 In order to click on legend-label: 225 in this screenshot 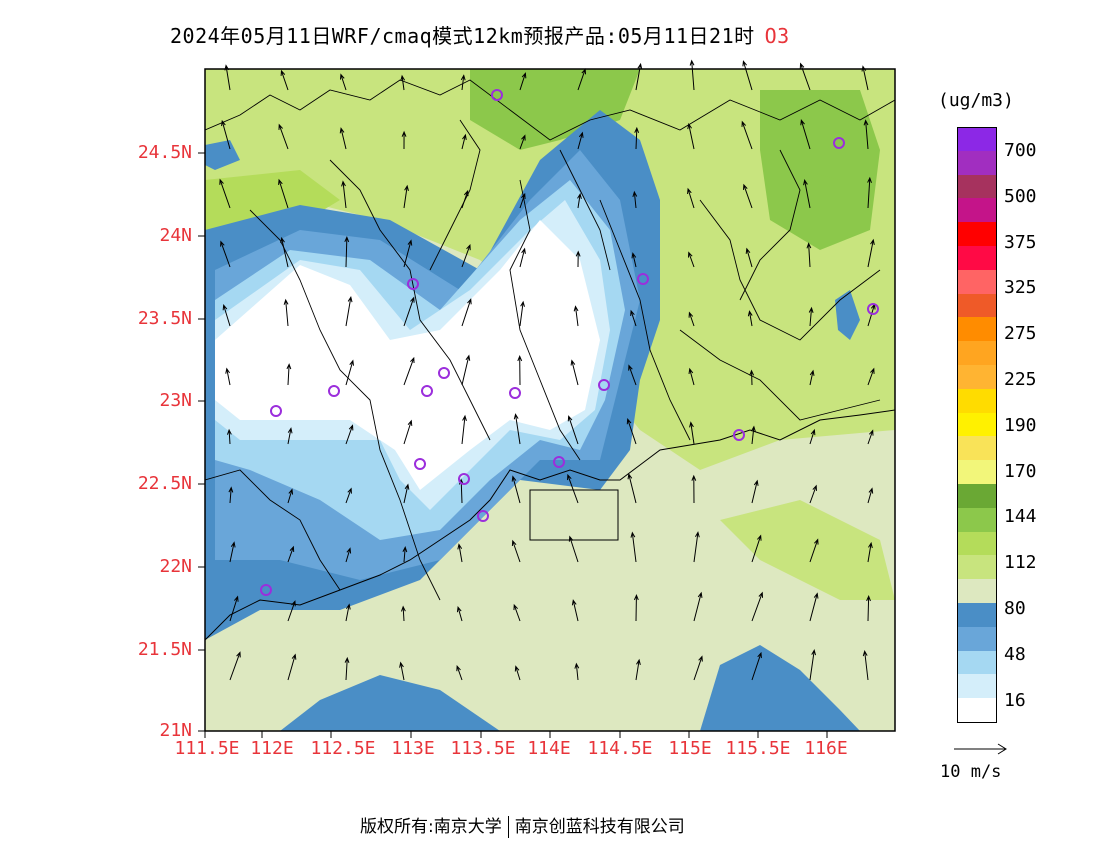, I will do `click(1020, 379)`.